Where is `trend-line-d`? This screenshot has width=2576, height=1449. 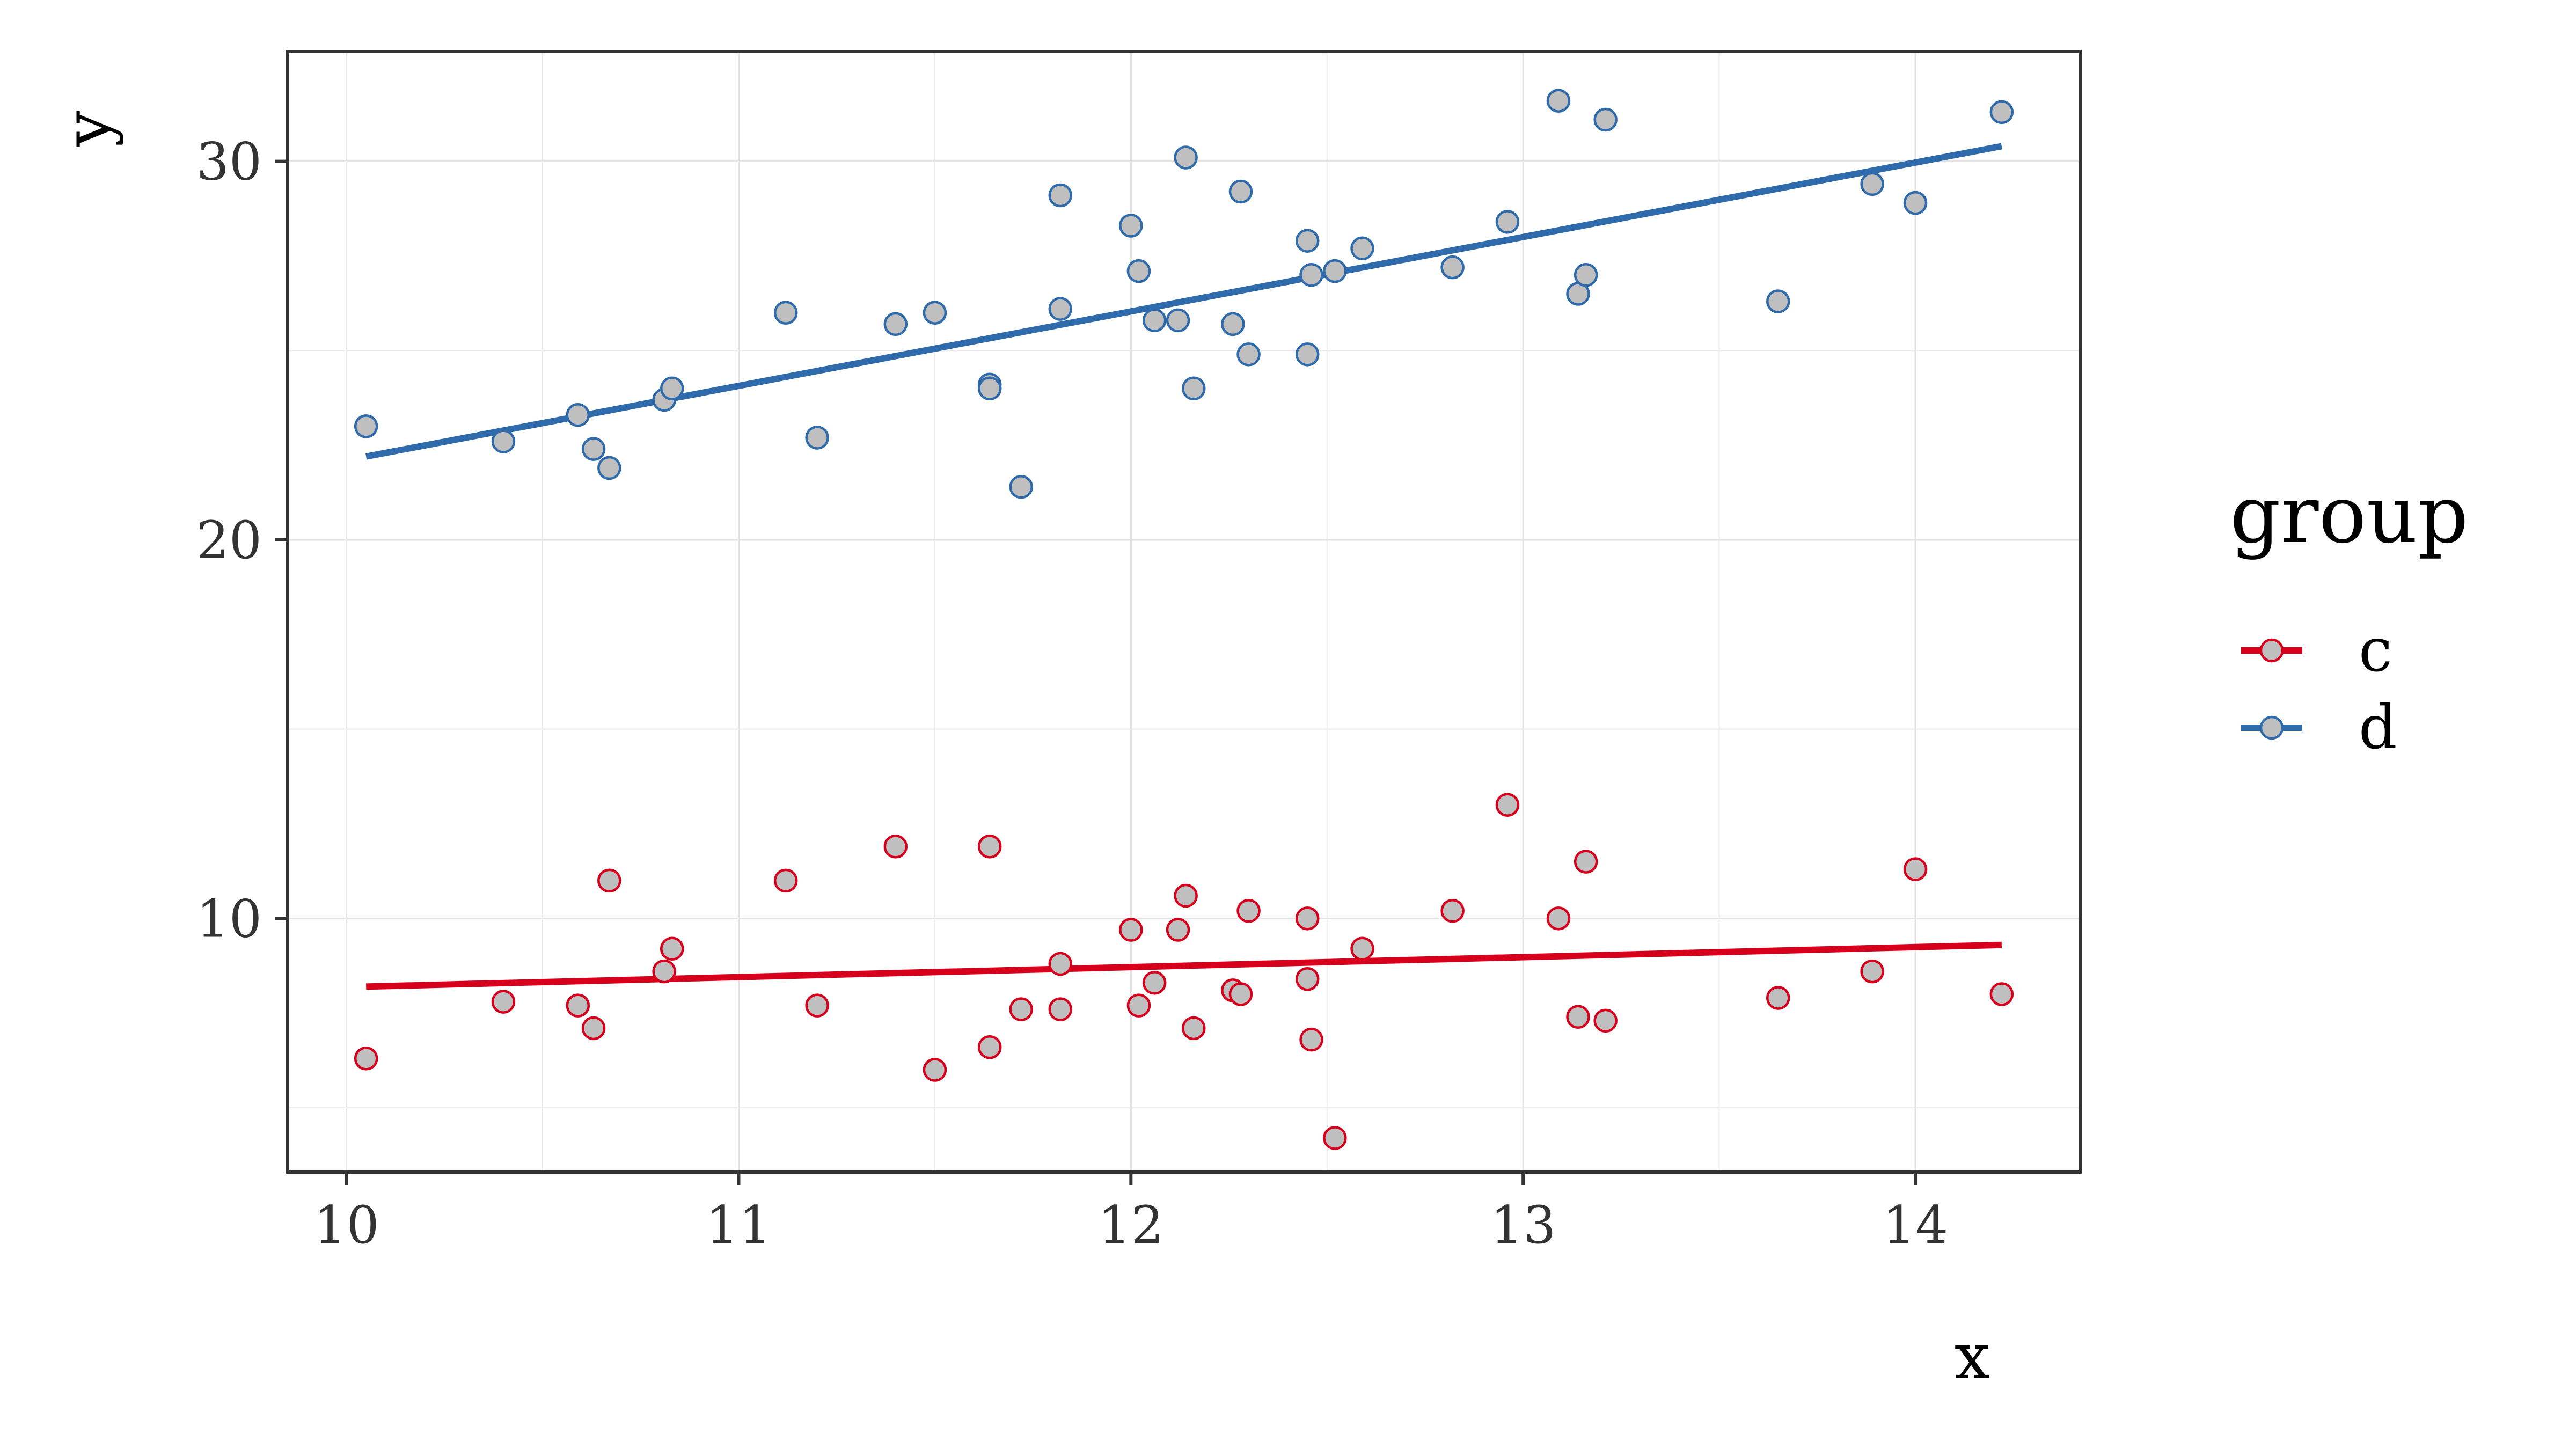
trend-line-d is located at coordinates (1183, 301).